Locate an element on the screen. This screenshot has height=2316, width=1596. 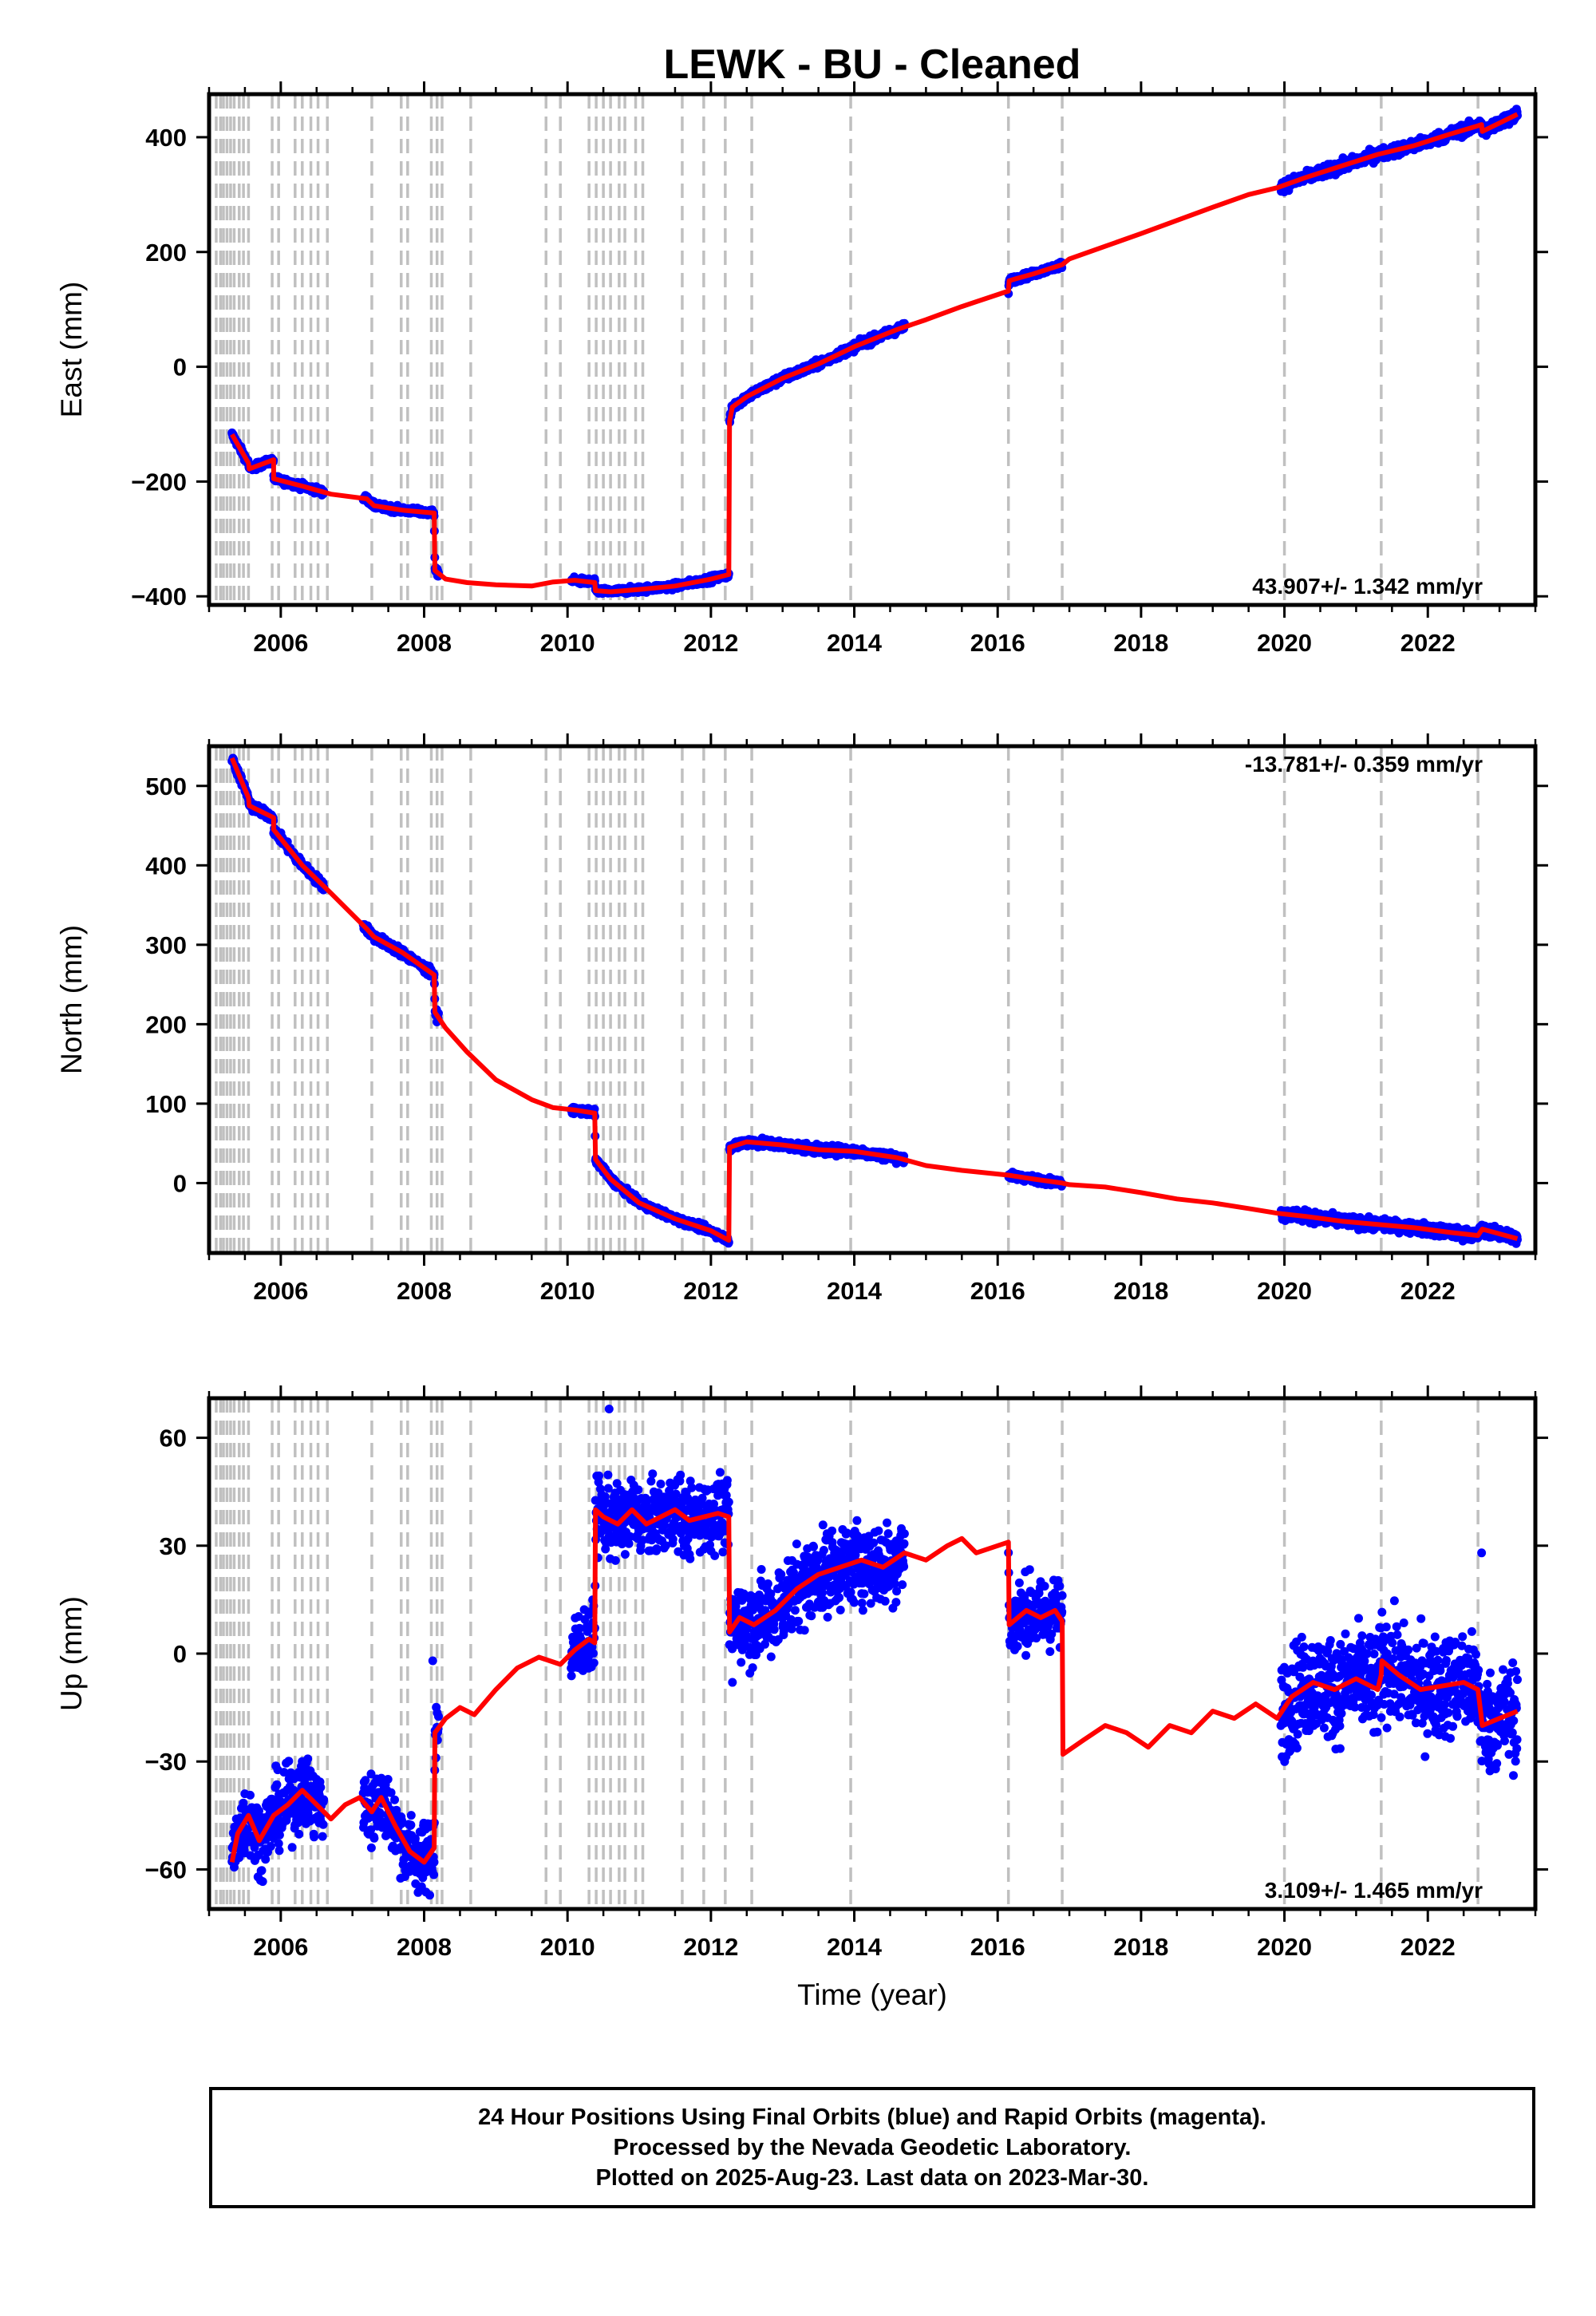
x-tick-label: 2016 is located at coordinates (997, 643).